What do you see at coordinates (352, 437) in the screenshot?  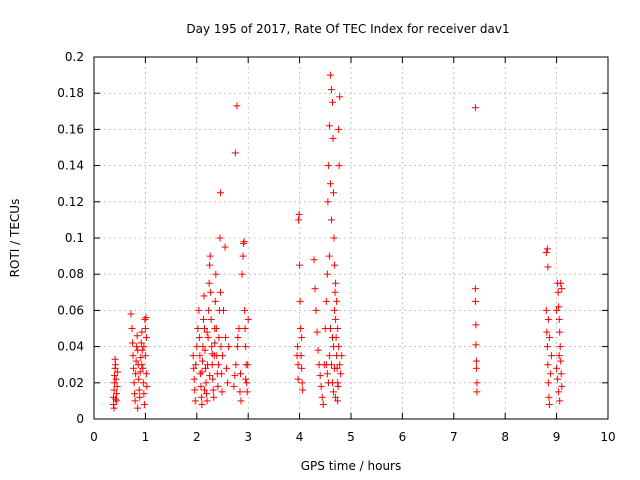 I see `x-tick-labels: 0 1 2 3 4 5 6 7 8 9 10` at bounding box center [352, 437].